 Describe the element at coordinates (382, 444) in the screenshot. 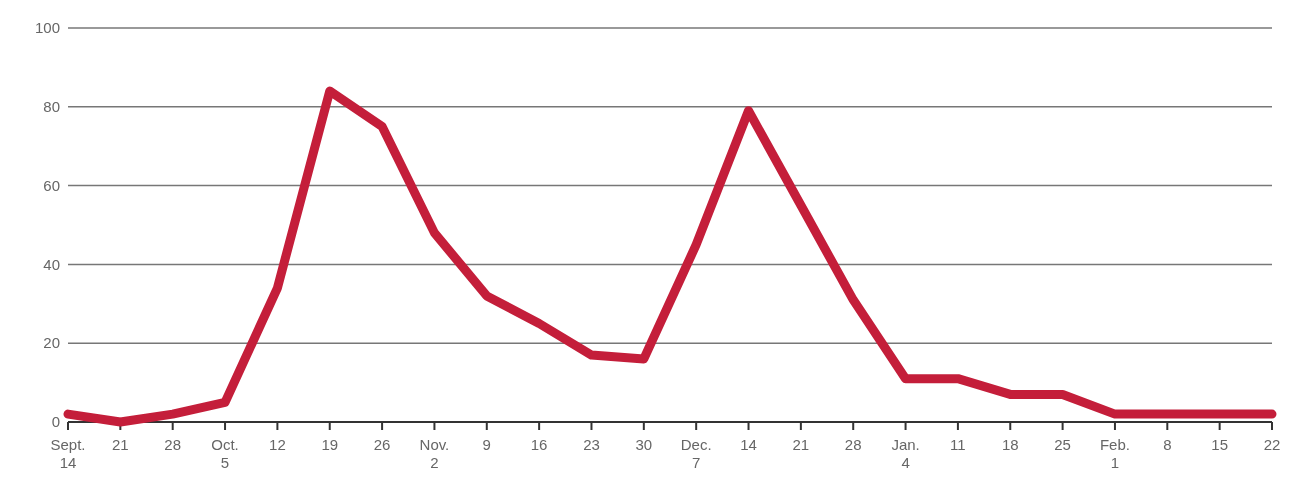

I see `x-tick-label: 26` at that location.